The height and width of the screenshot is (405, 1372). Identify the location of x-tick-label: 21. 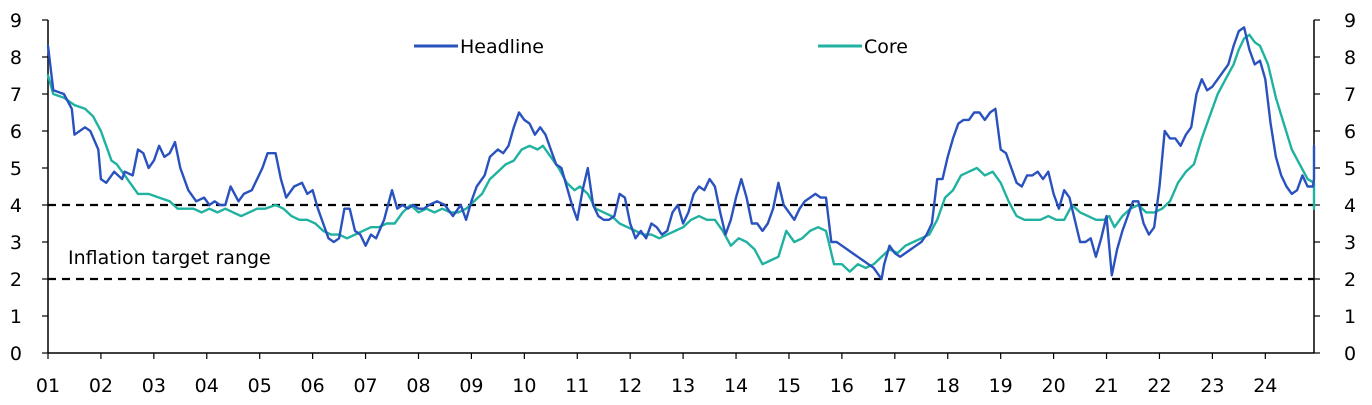
(1106, 386).